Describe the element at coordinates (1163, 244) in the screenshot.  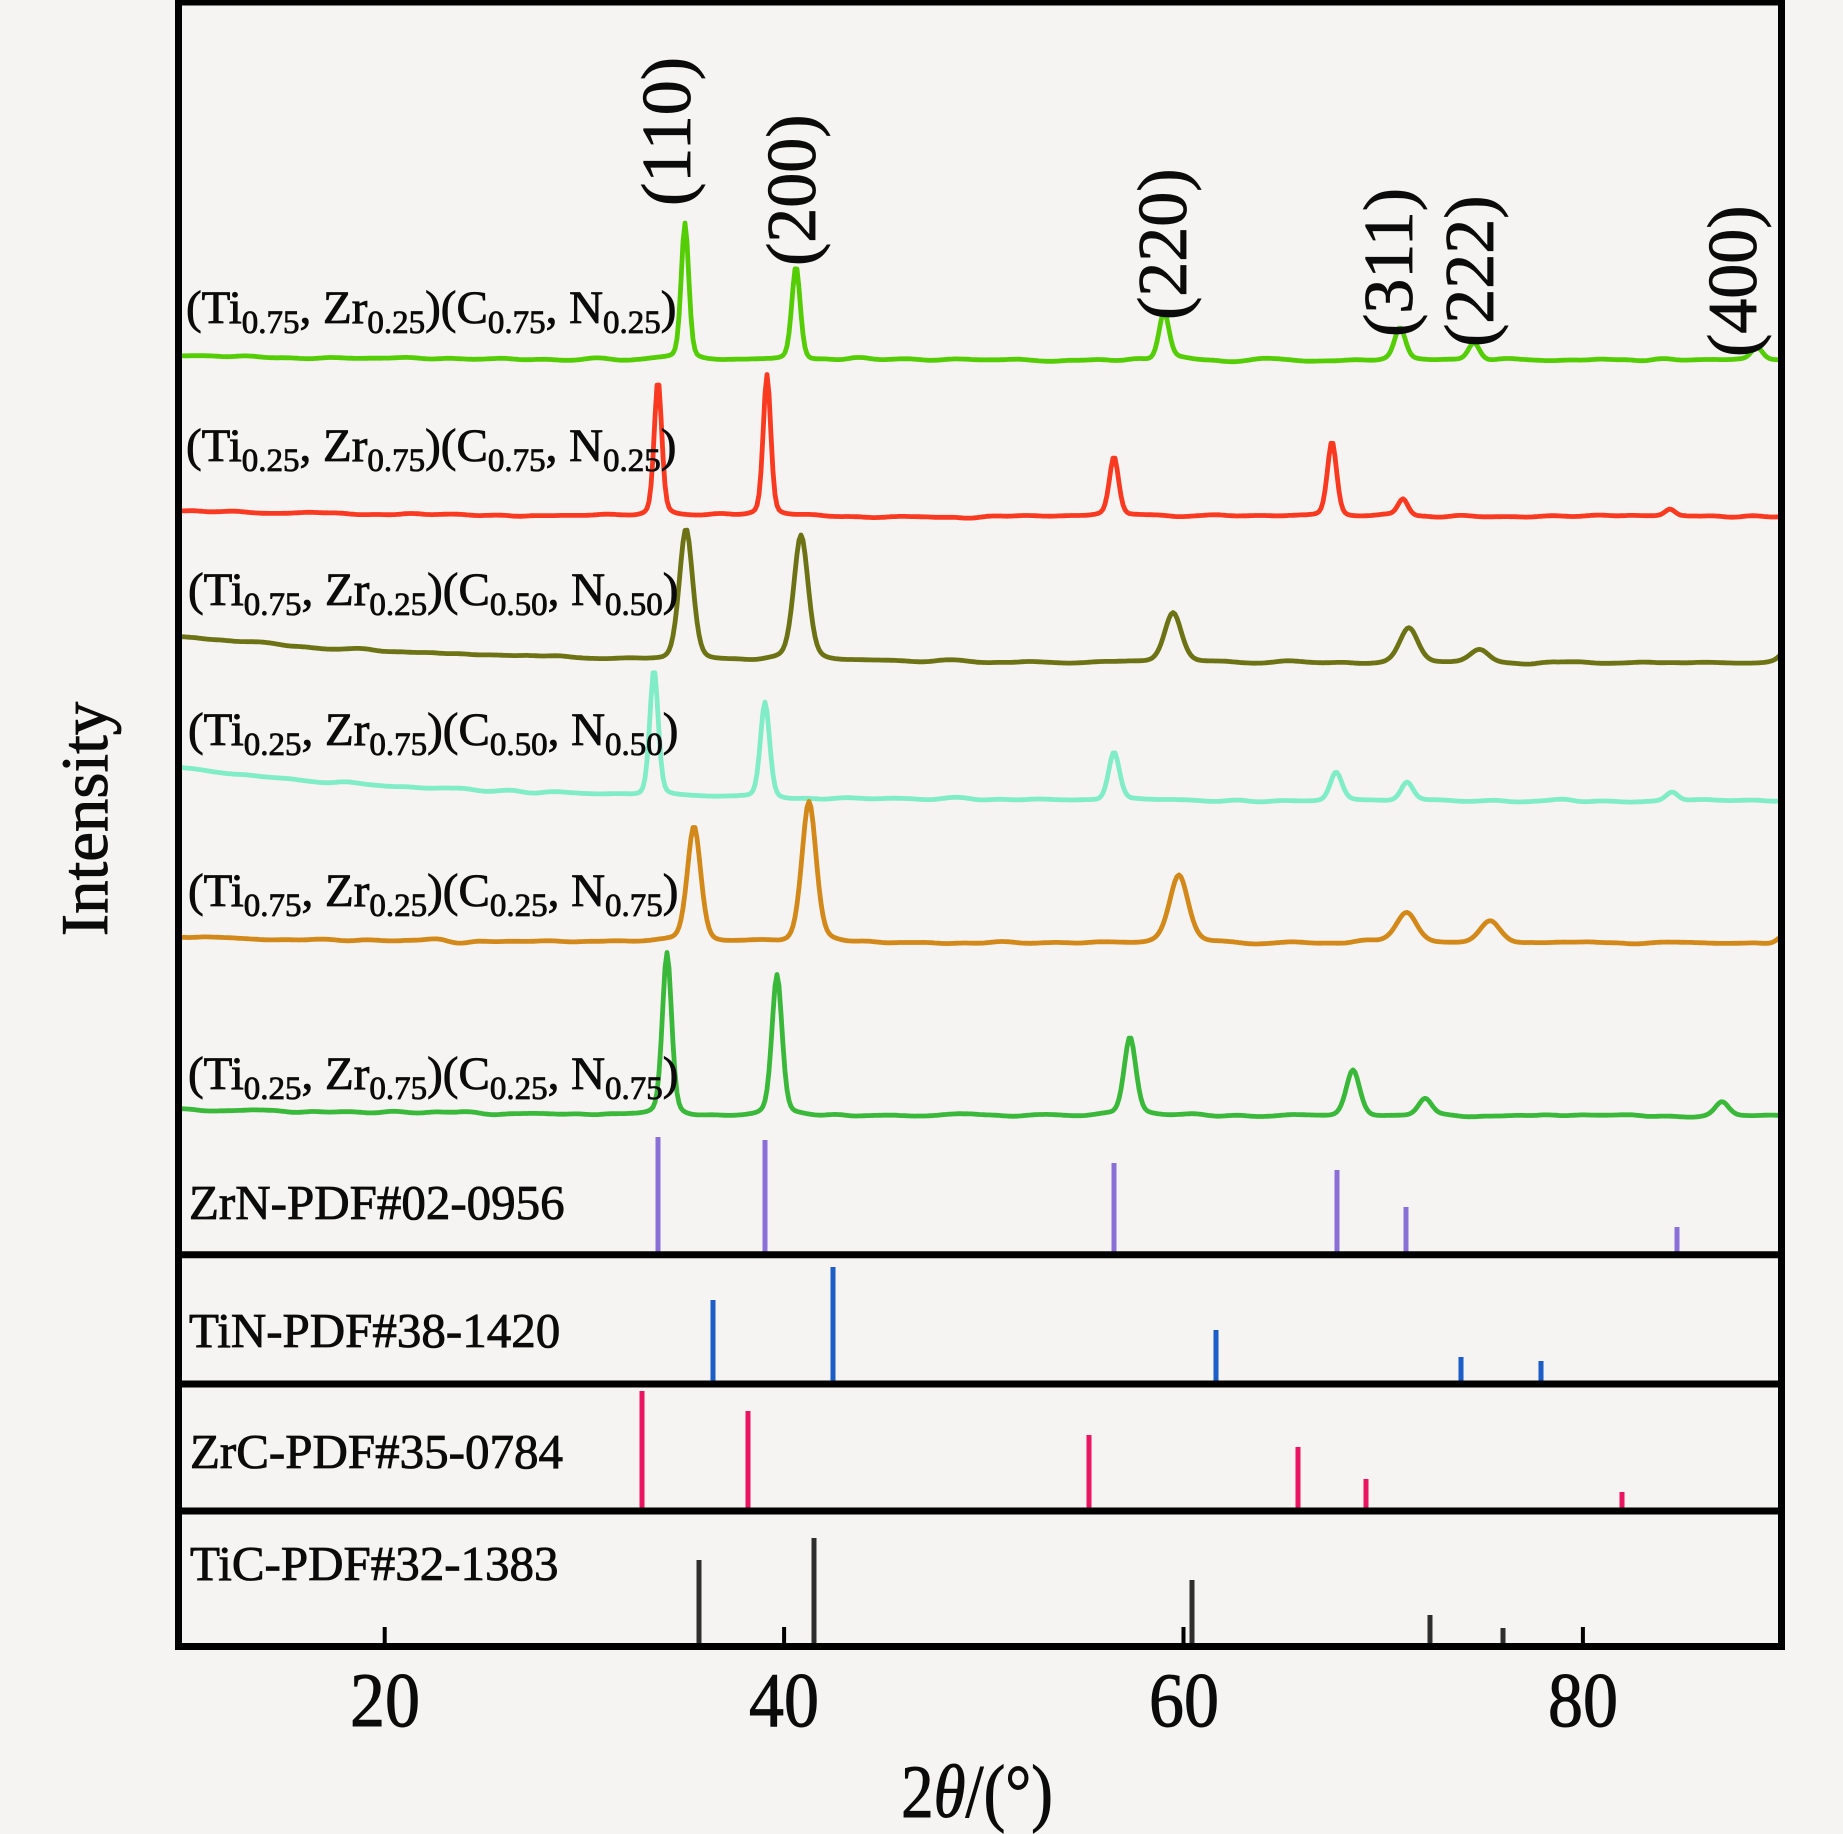
I see `svg-text: (220)` at that location.